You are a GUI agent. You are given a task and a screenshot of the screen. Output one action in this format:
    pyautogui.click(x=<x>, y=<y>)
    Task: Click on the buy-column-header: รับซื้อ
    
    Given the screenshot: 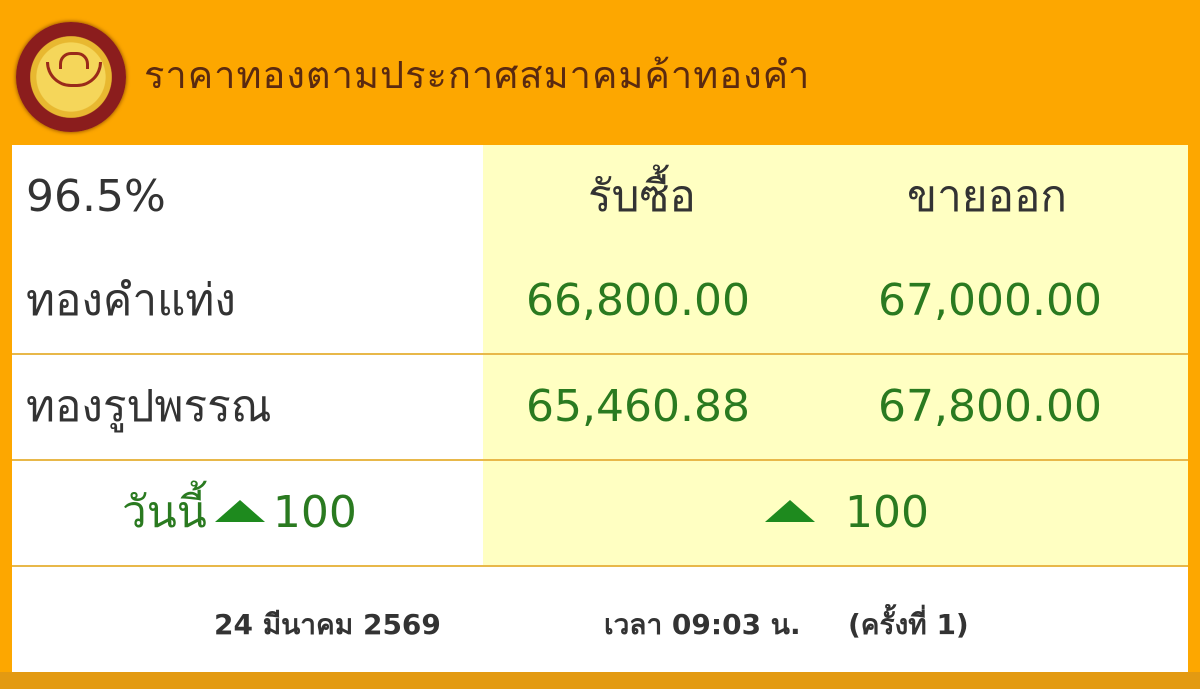 What is the action you would take?
    pyautogui.click(x=642, y=196)
    